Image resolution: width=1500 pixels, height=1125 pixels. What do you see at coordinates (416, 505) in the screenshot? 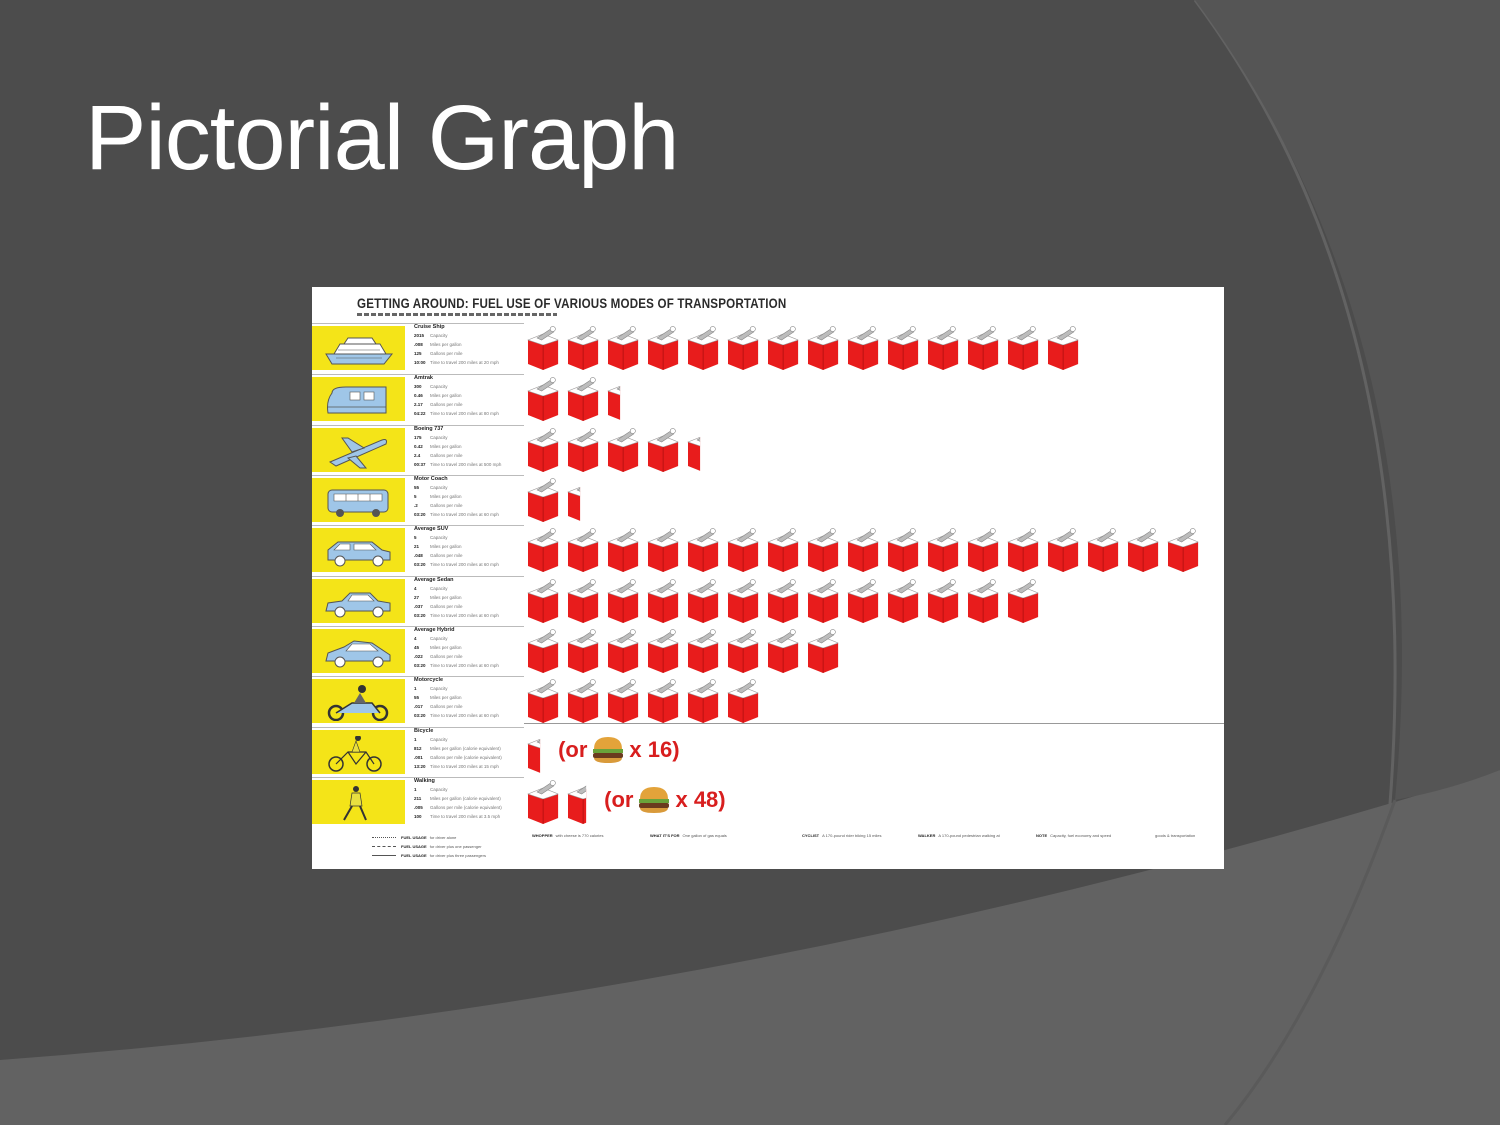
I see `stat-value: .2` at bounding box center [416, 505].